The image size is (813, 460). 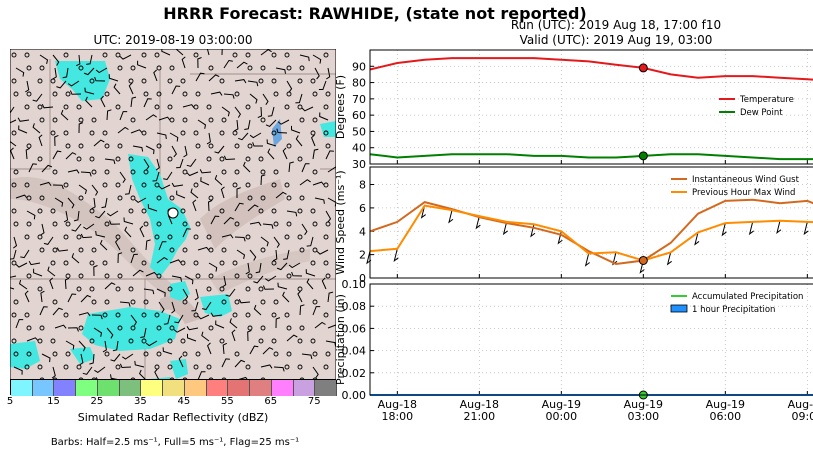 What do you see at coordinates (591, 69) in the screenshot?
I see `series-line` at bounding box center [591, 69].